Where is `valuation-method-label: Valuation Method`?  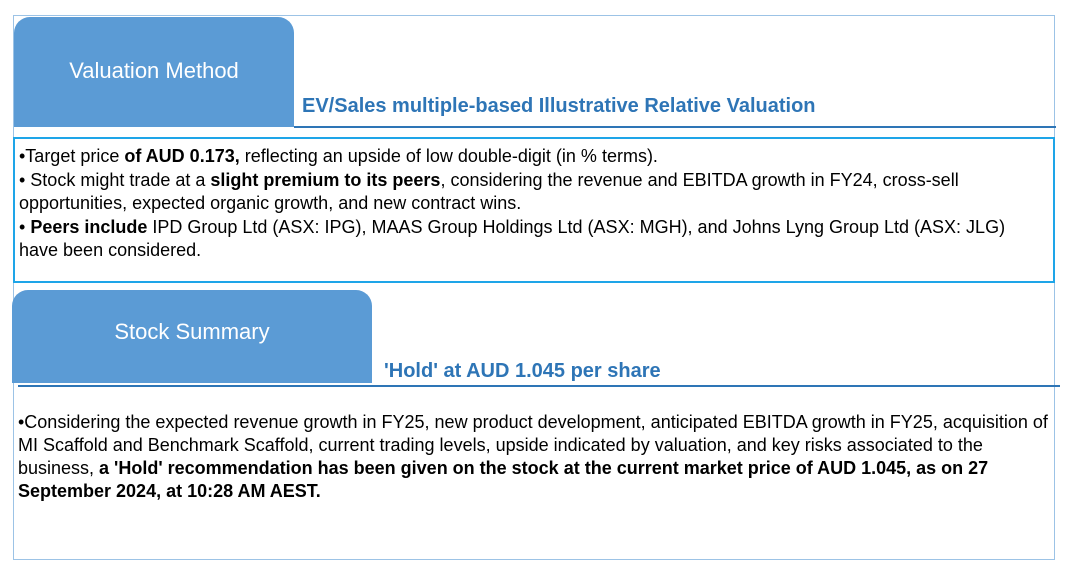
valuation-method-label: Valuation Method is located at coordinates (154, 70).